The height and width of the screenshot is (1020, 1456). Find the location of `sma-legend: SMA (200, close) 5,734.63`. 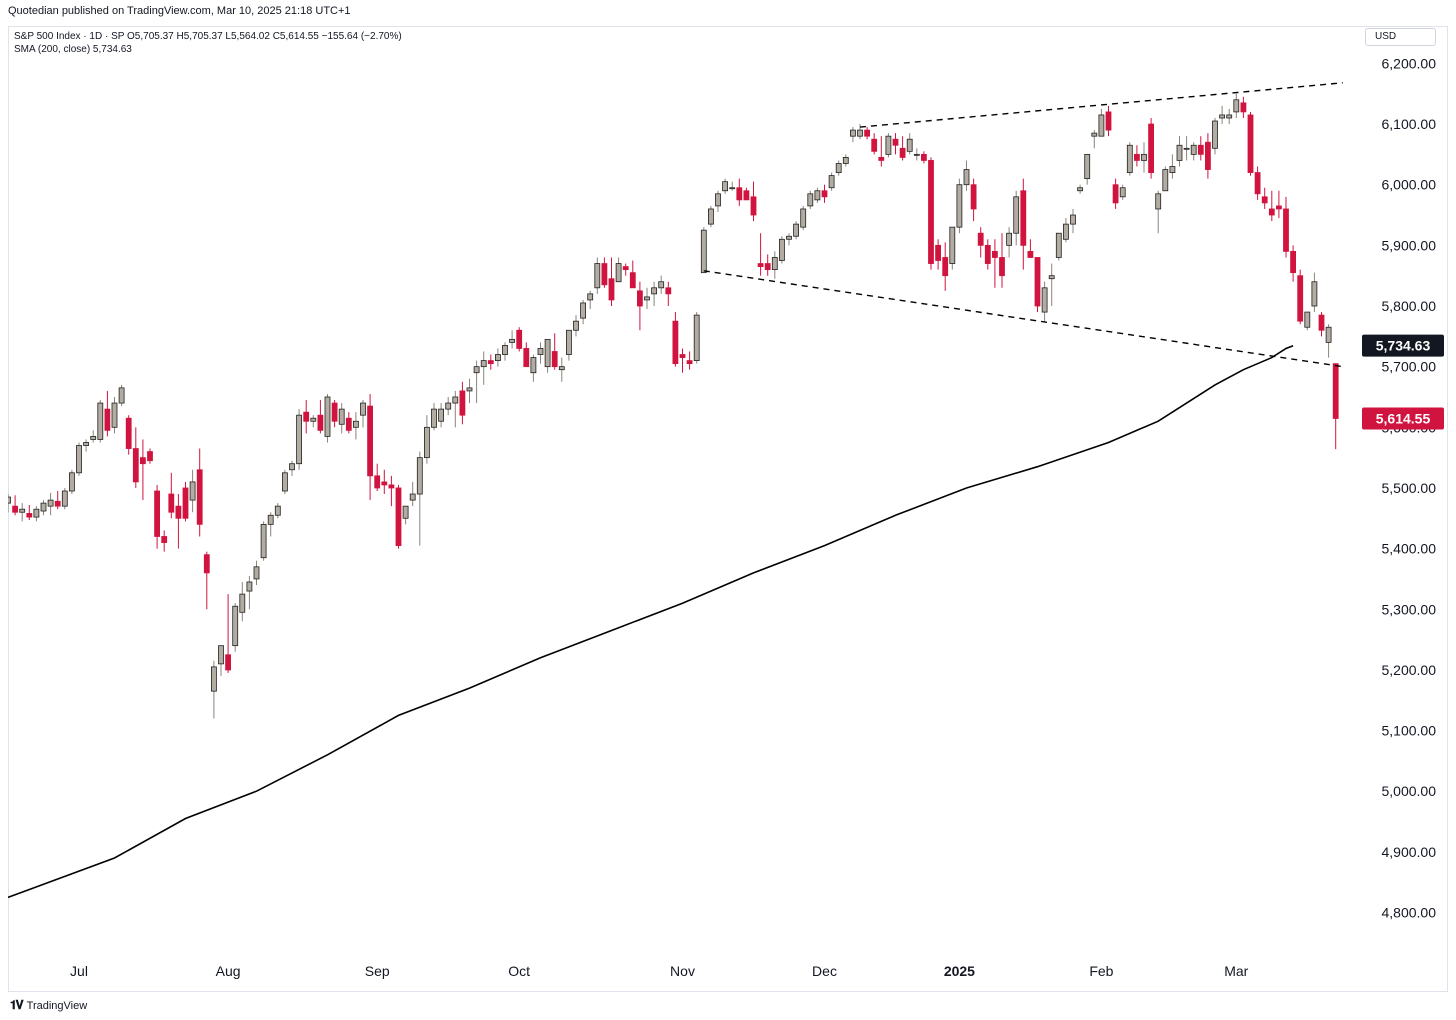

sma-legend: SMA (200, close) 5,734.63 is located at coordinates (73, 49).